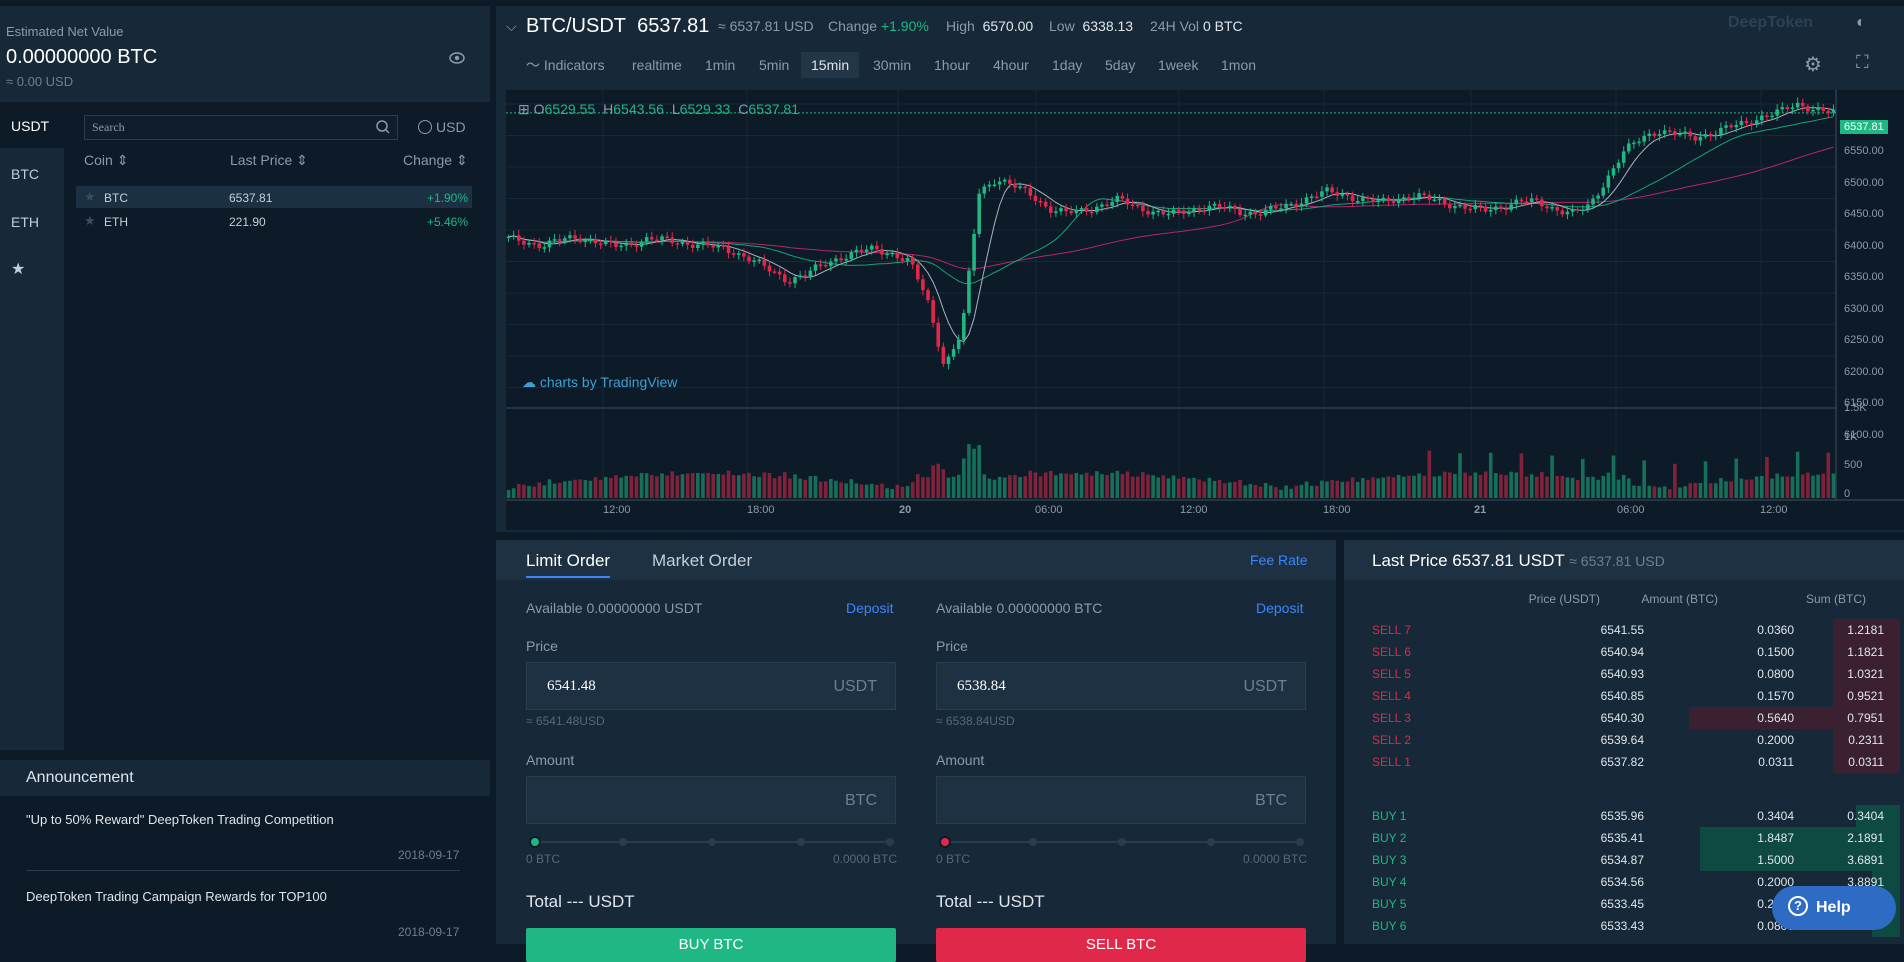  What do you see at coordinates (945, 842) in the screenshot?
I see `sell-slider-handle` at bounding box center [945, 842].